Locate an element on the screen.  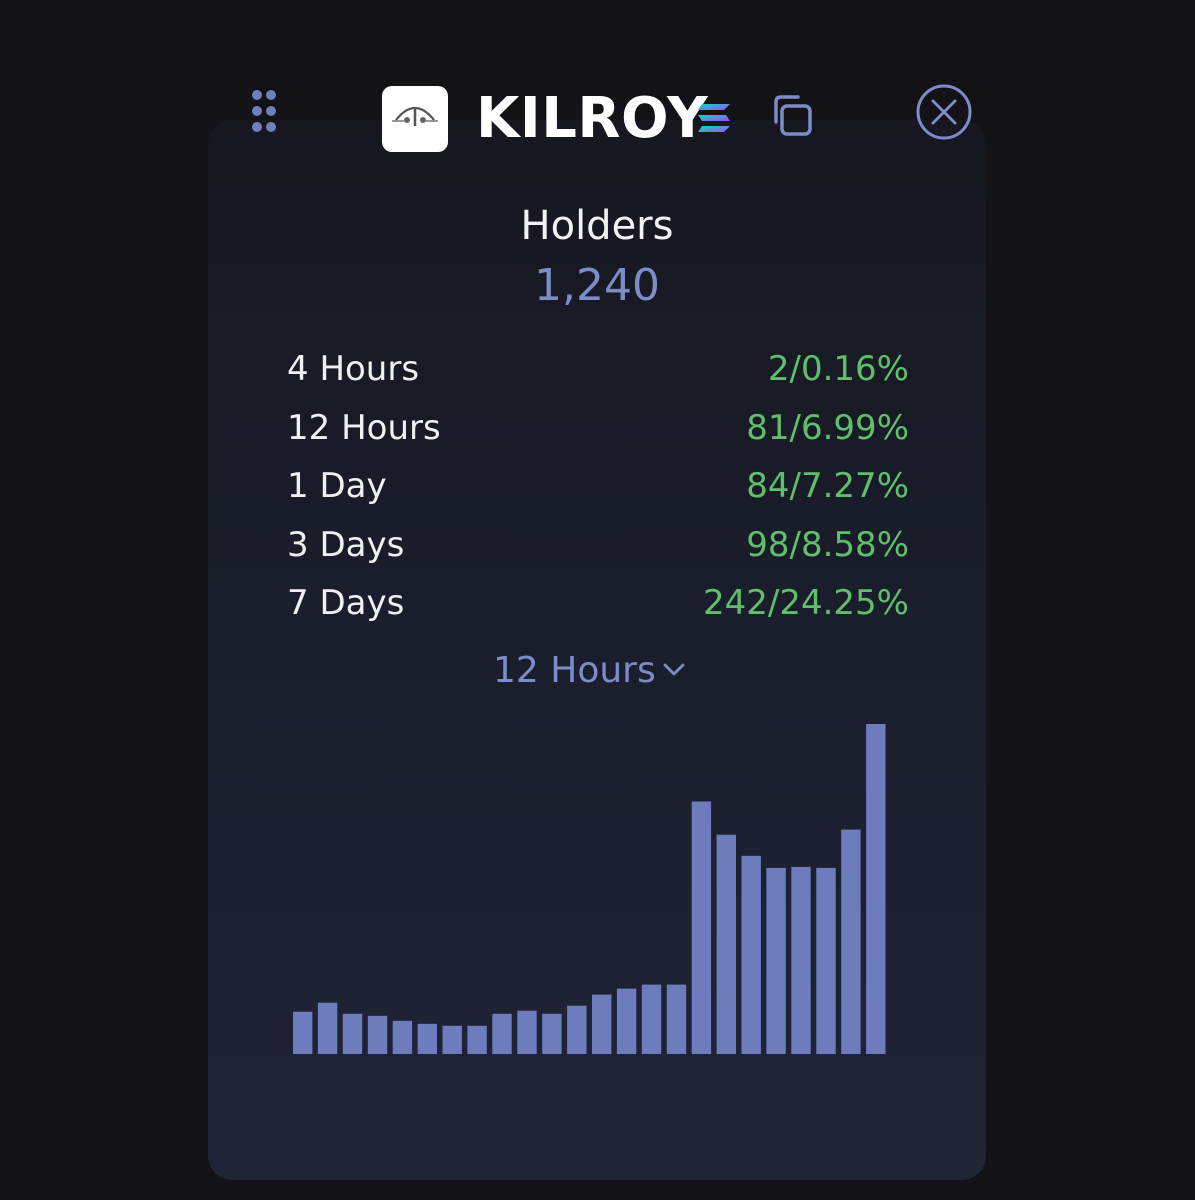
period-dropdown: 12 Hours is located at coordinates (600, 671).